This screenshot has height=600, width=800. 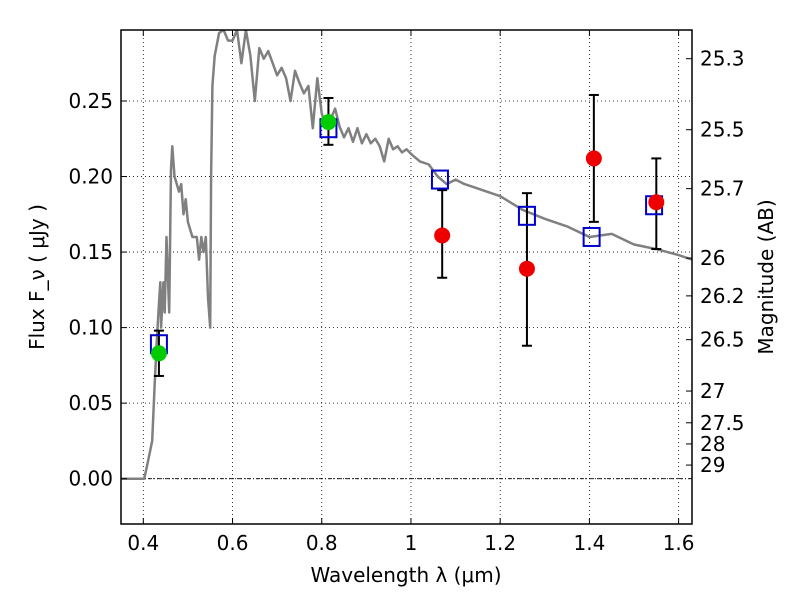 I want to click on right-tick-label: 26.5, so click(x=722, y=340).